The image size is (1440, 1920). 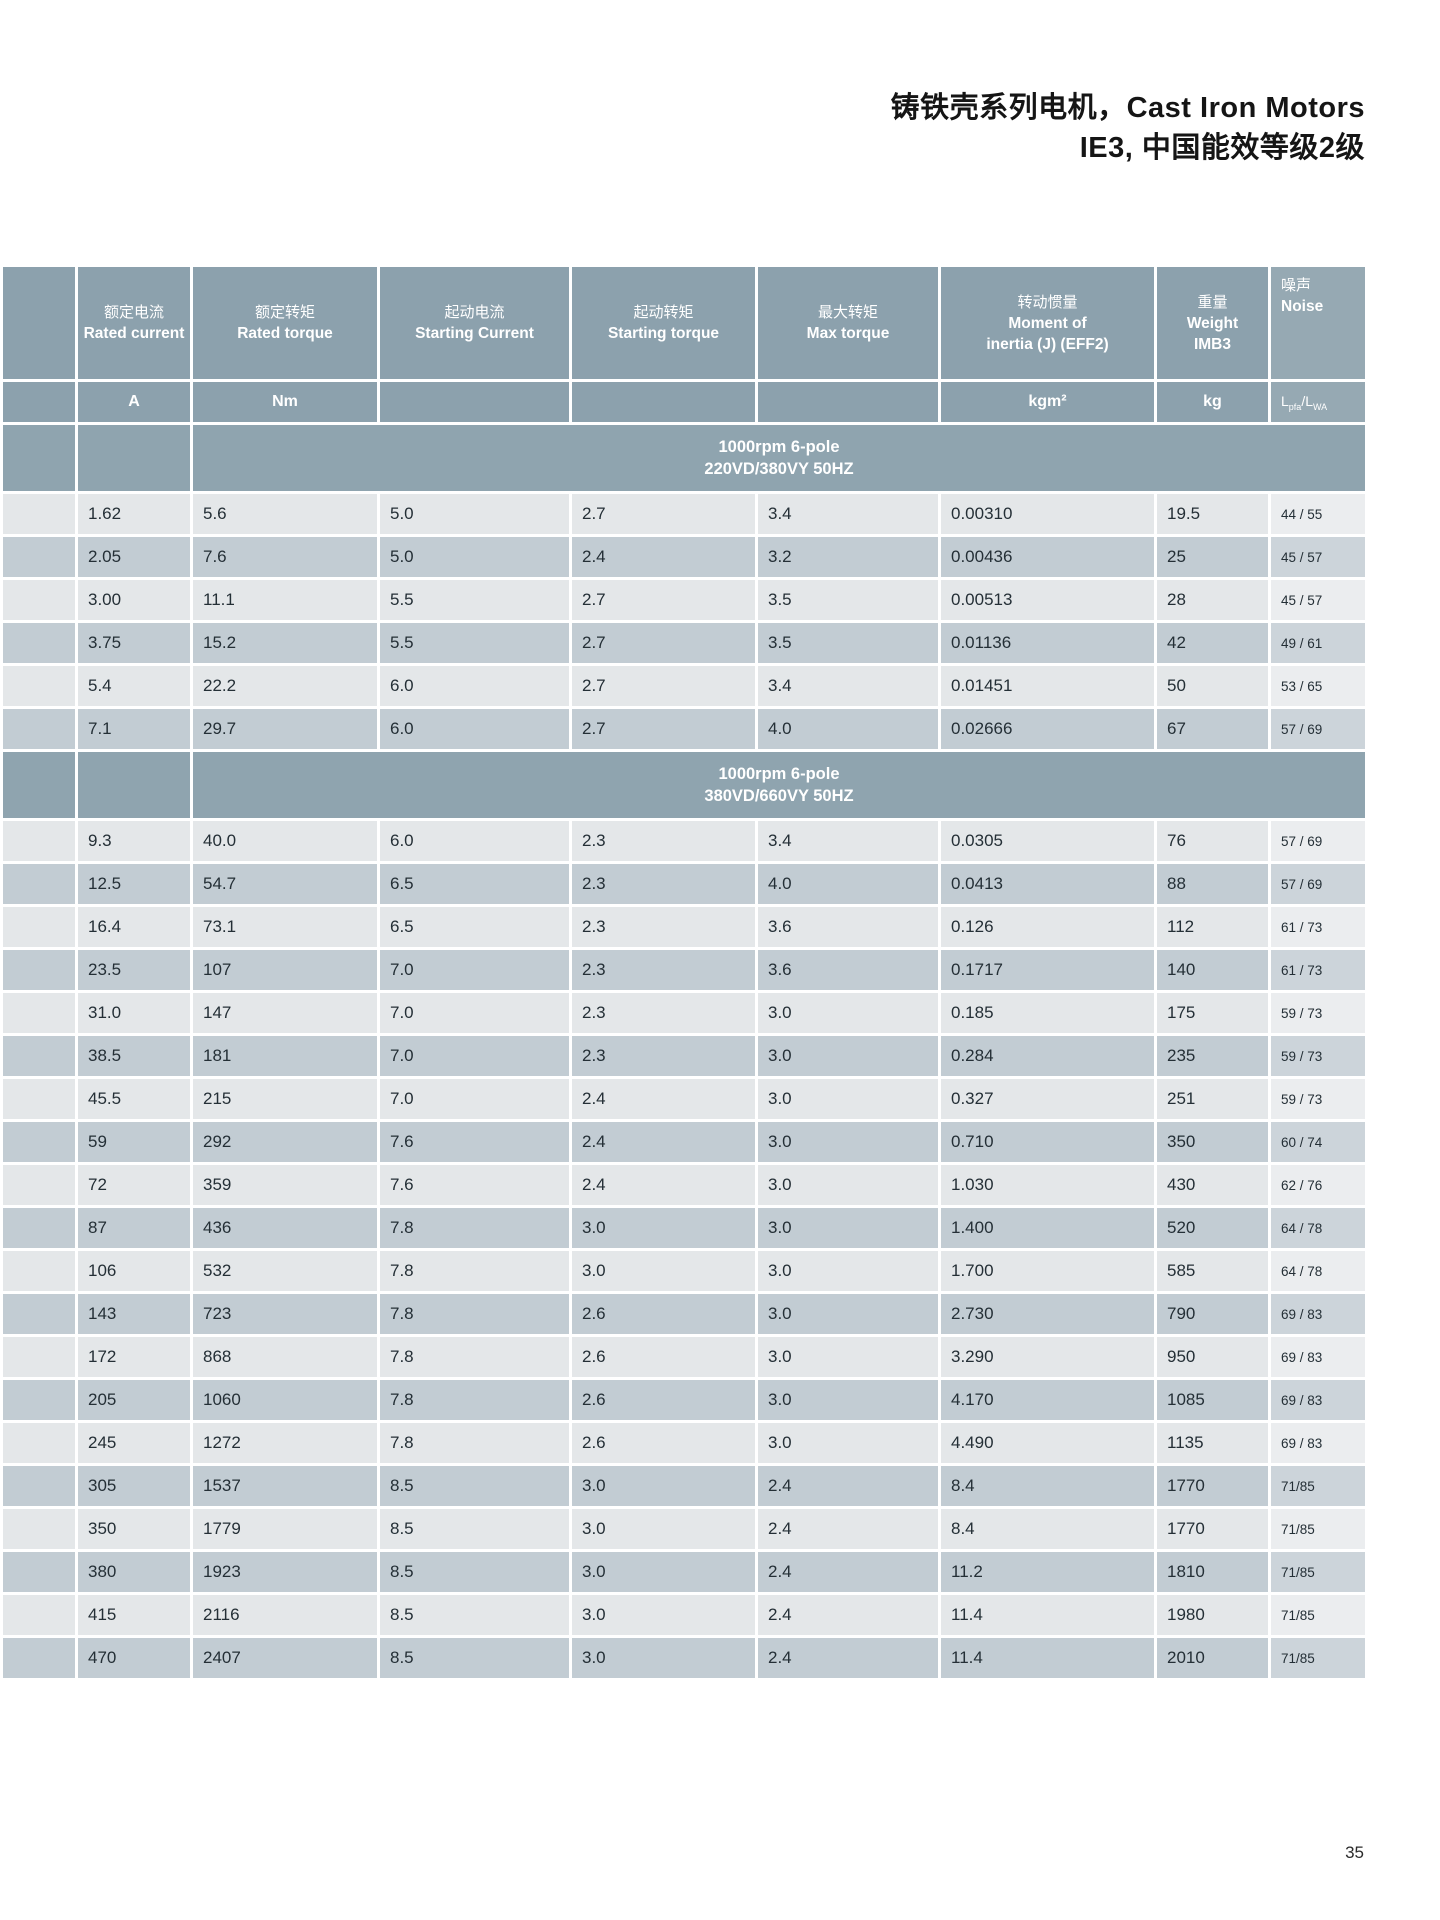 I want to click on cell-rated-current: 38.5, so click(x=134, y=1056).